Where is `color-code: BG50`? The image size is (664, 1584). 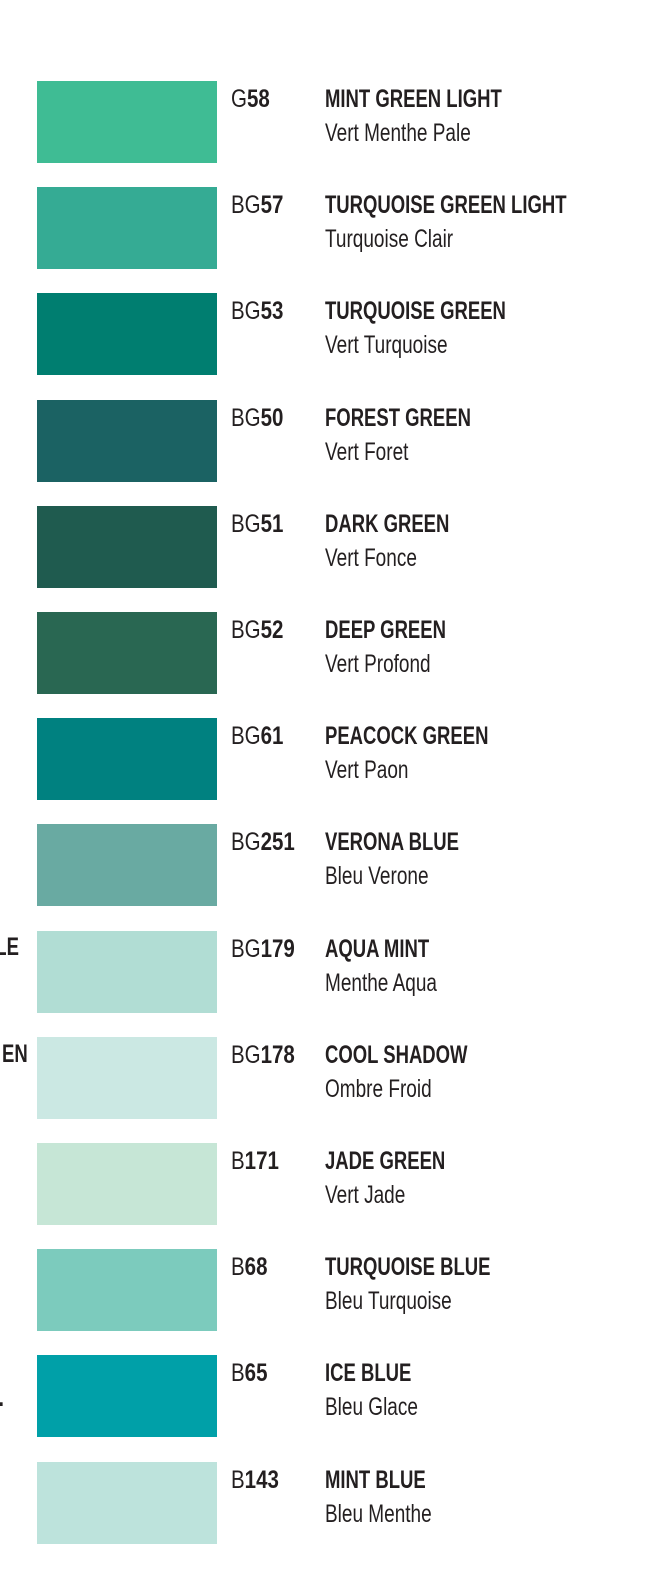
color-code: BG50 is located at coordinates (257, 418).